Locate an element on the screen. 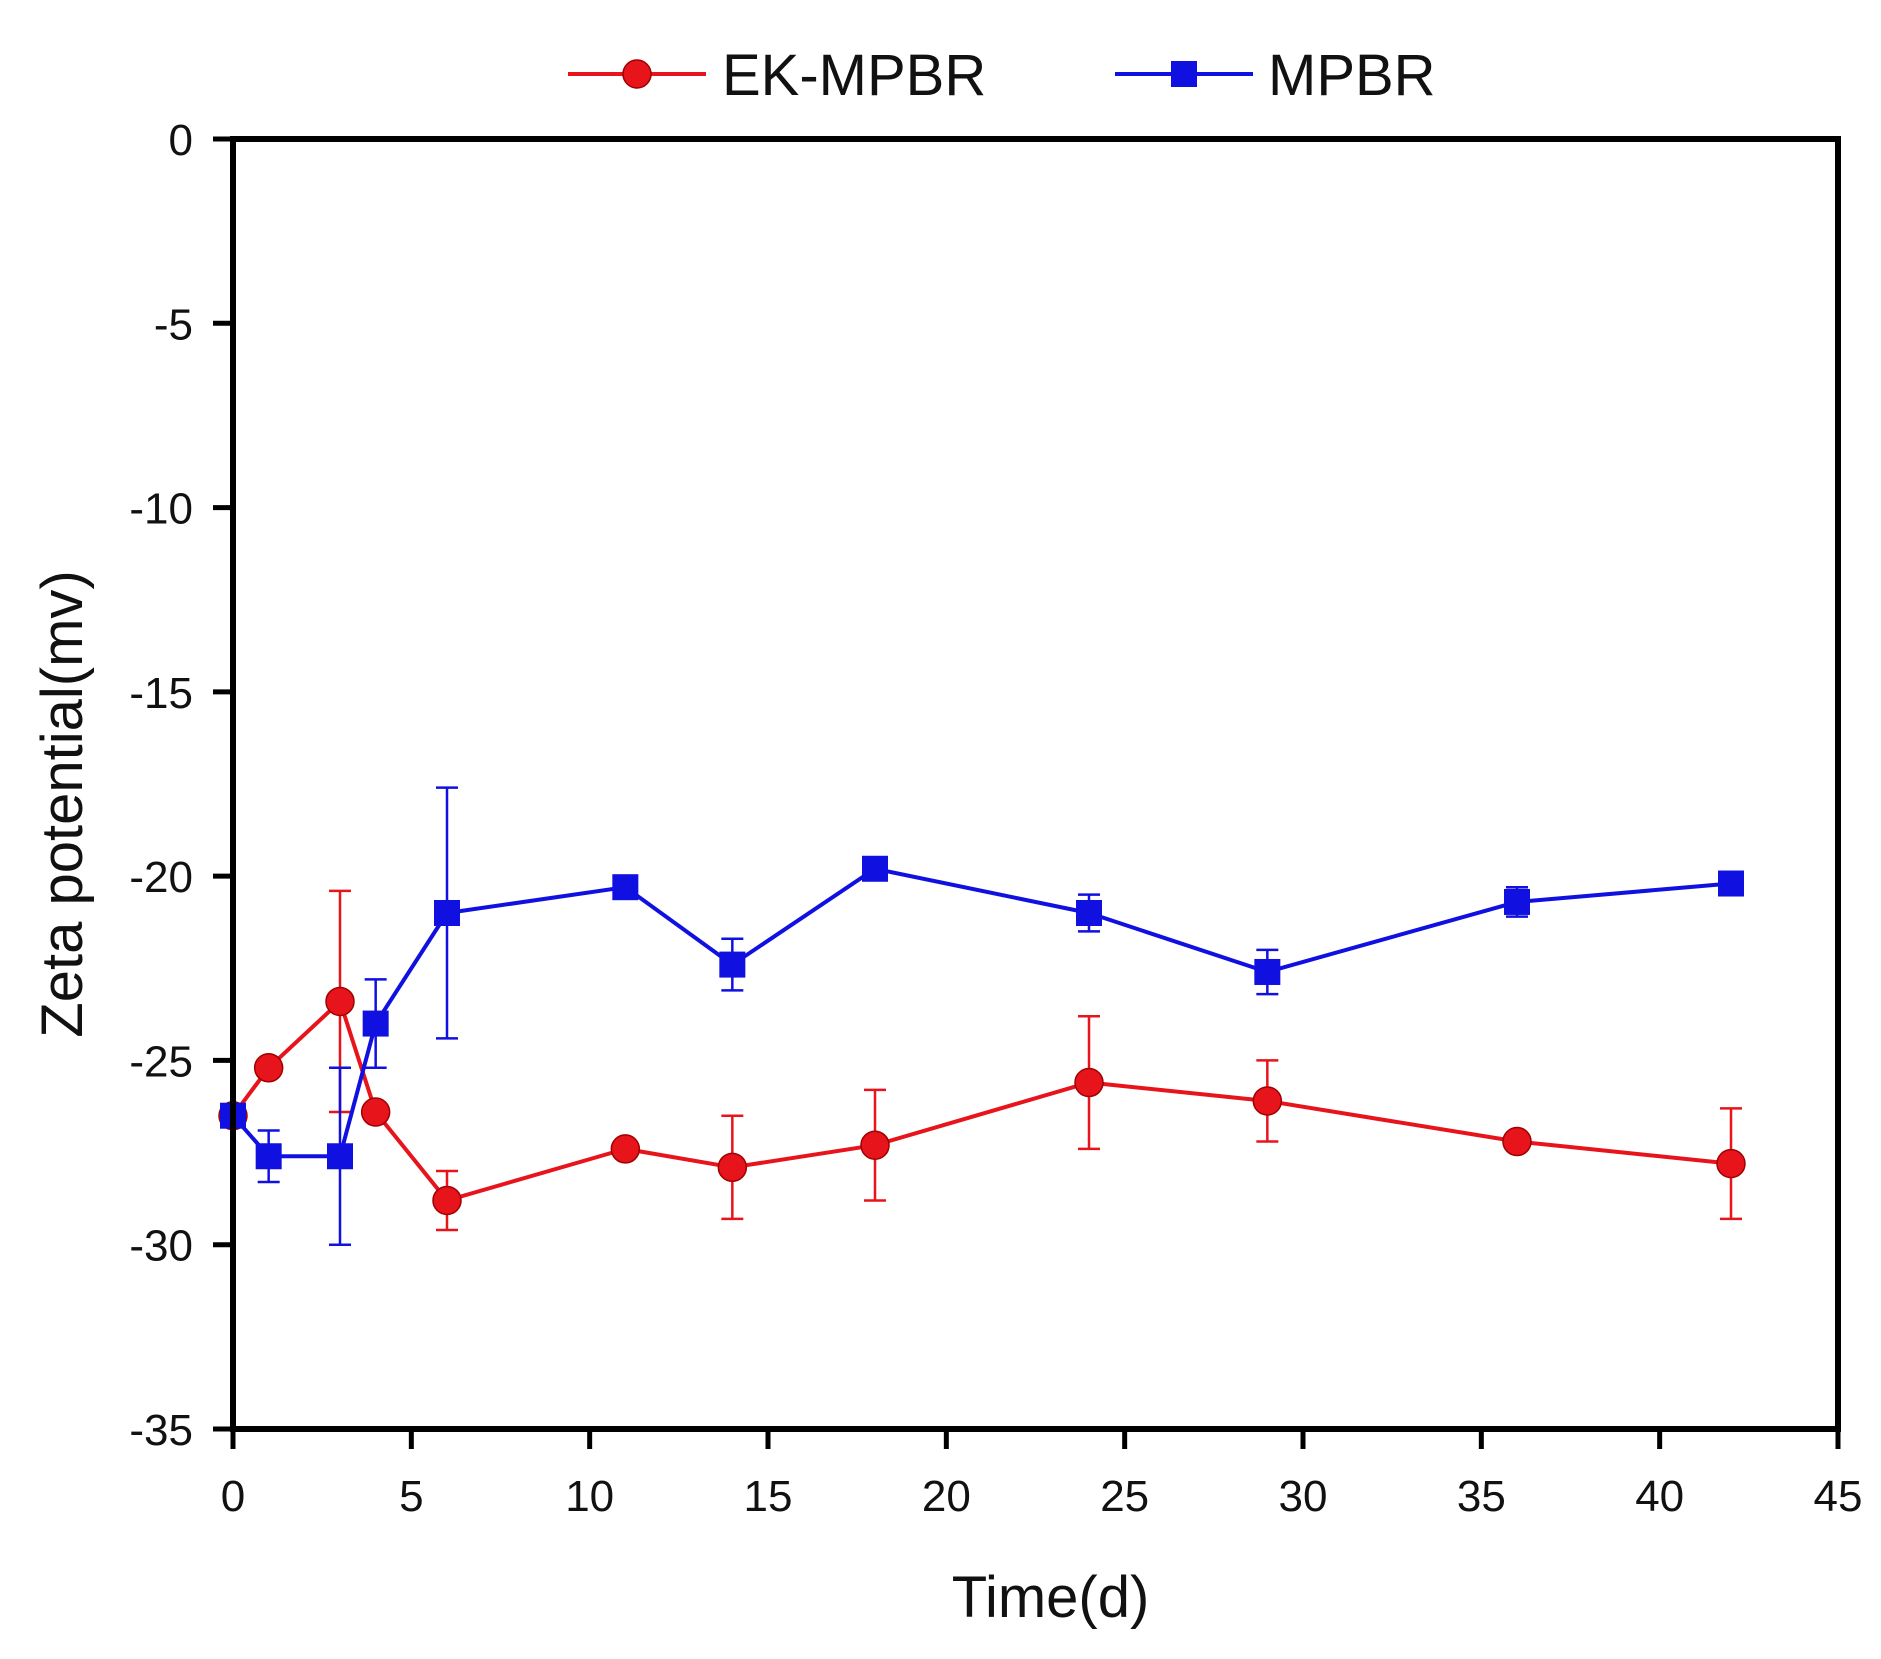 The width and height of the screenshot is (1881, 1659). legend: EK-MPBR MPBR is located at coordinates (1002, 75).